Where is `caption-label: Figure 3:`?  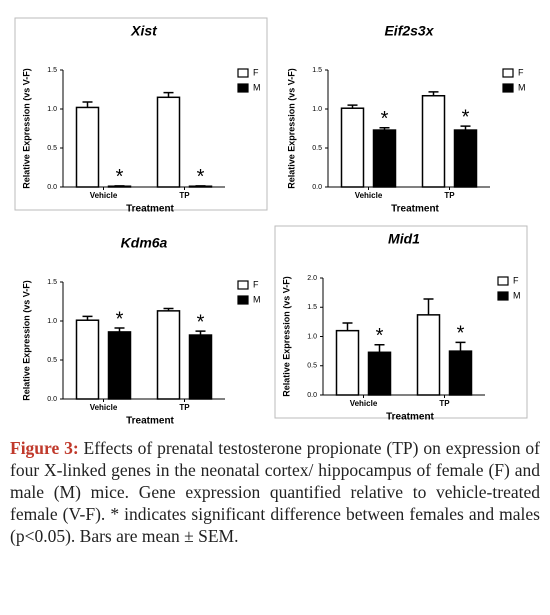
caption-label: Figure 3: is located at coordinates (44, 448).